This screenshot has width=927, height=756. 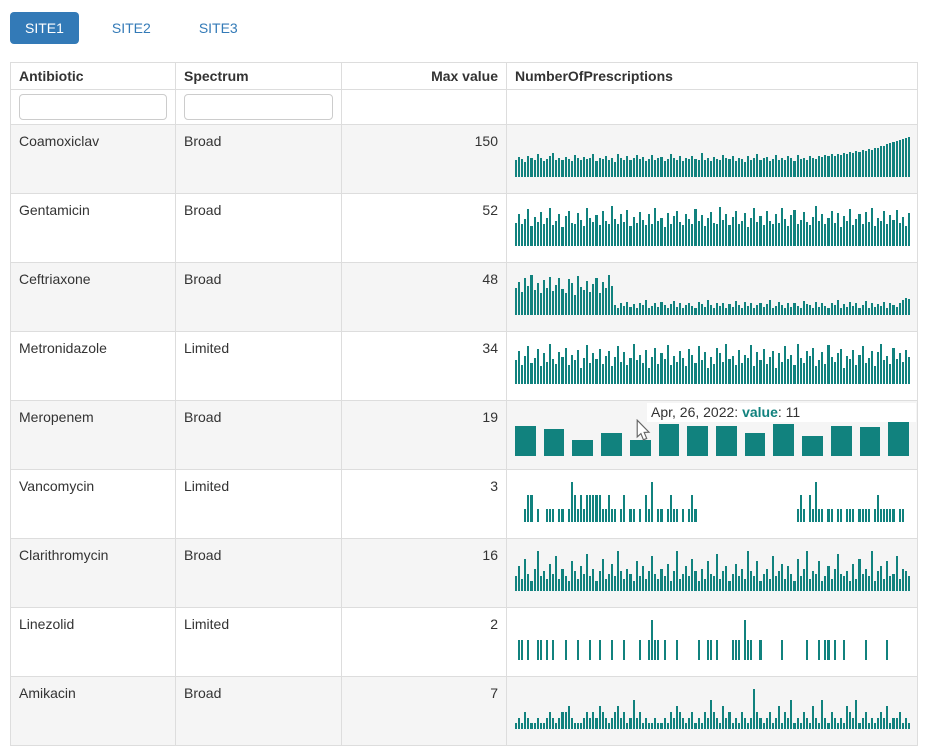 I want to click on sparkline-chart, so click(x=712, y=364).